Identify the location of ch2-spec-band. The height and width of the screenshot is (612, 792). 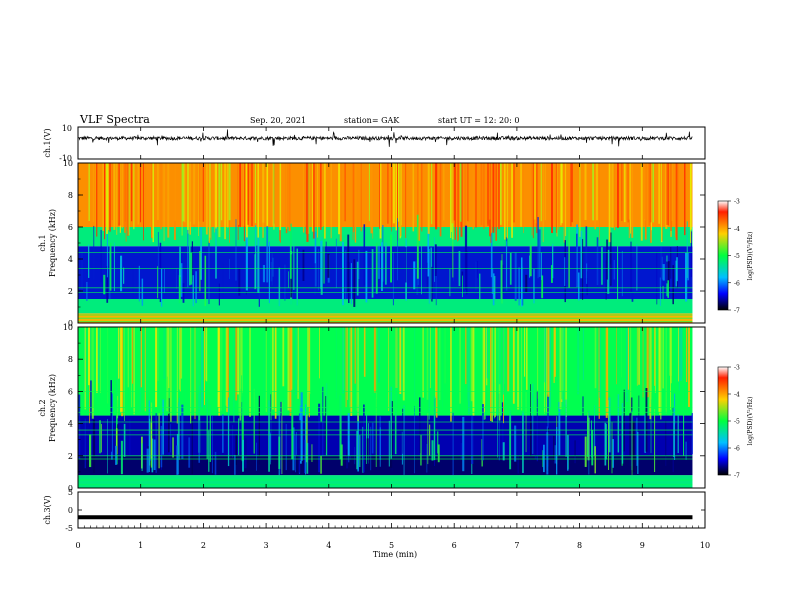
(385, 481).